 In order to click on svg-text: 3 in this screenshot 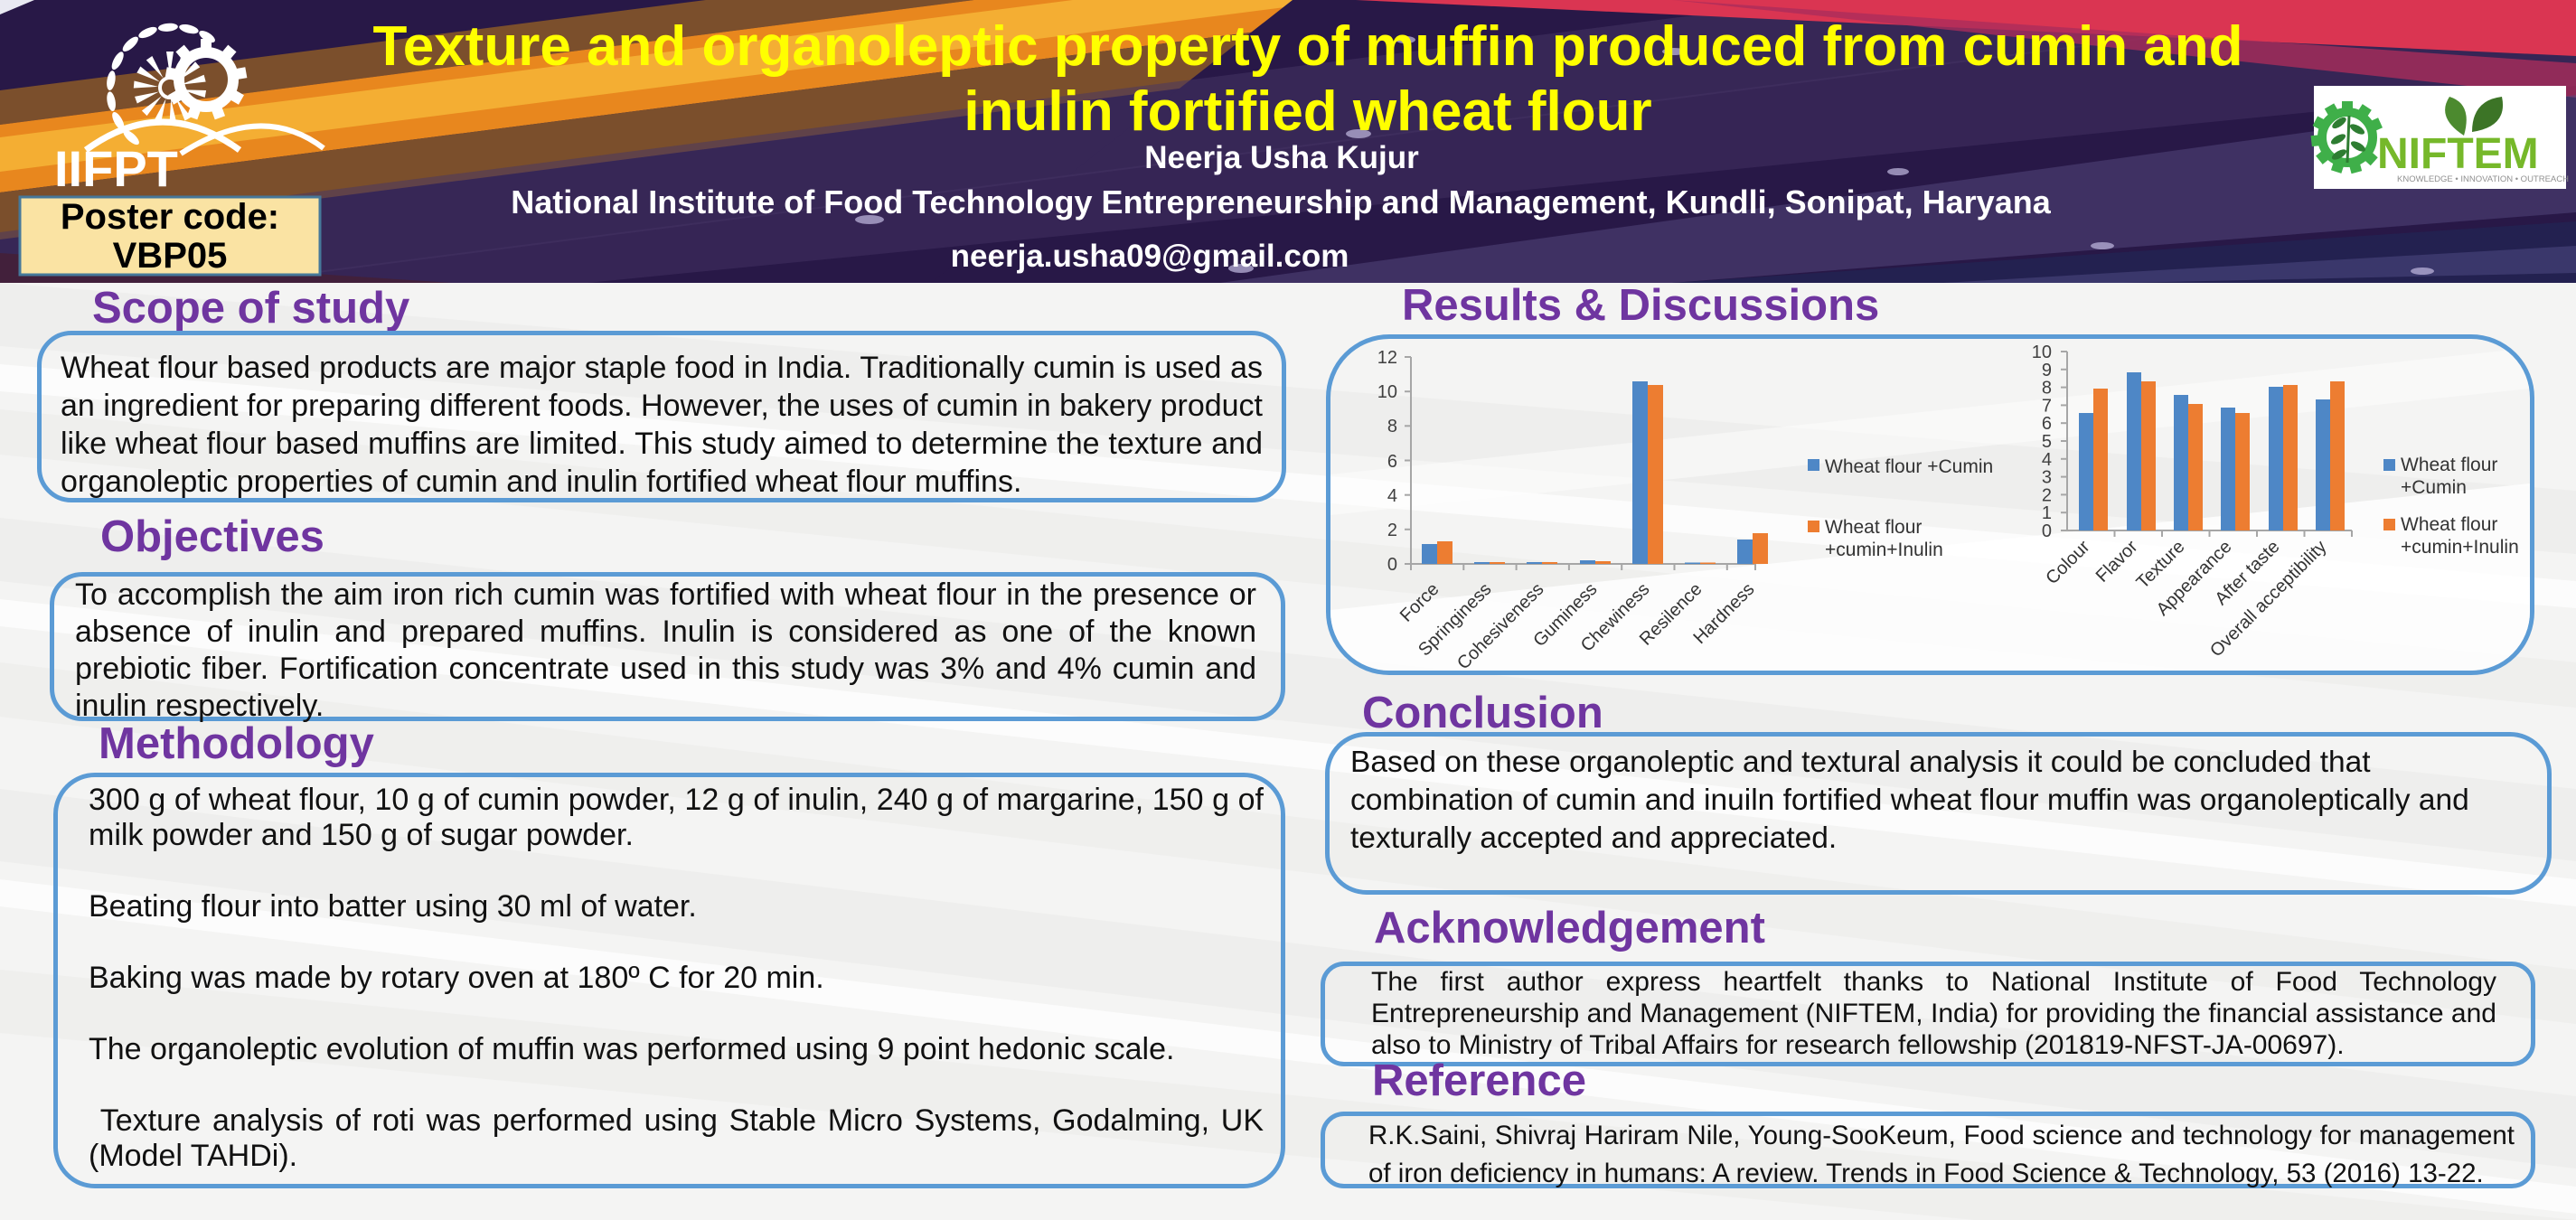, I will do `click(2047, 478)`.